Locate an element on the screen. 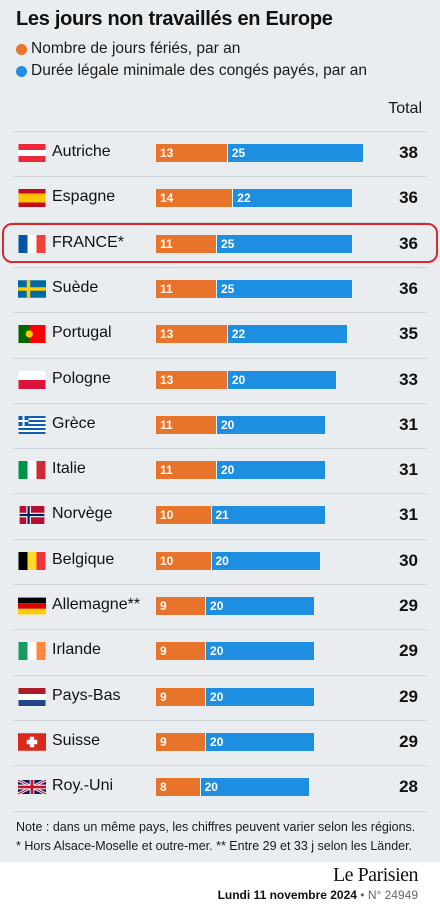 The image size is (440, 907). stacked-bar: 11 25 is located at coordinates (254, 288).